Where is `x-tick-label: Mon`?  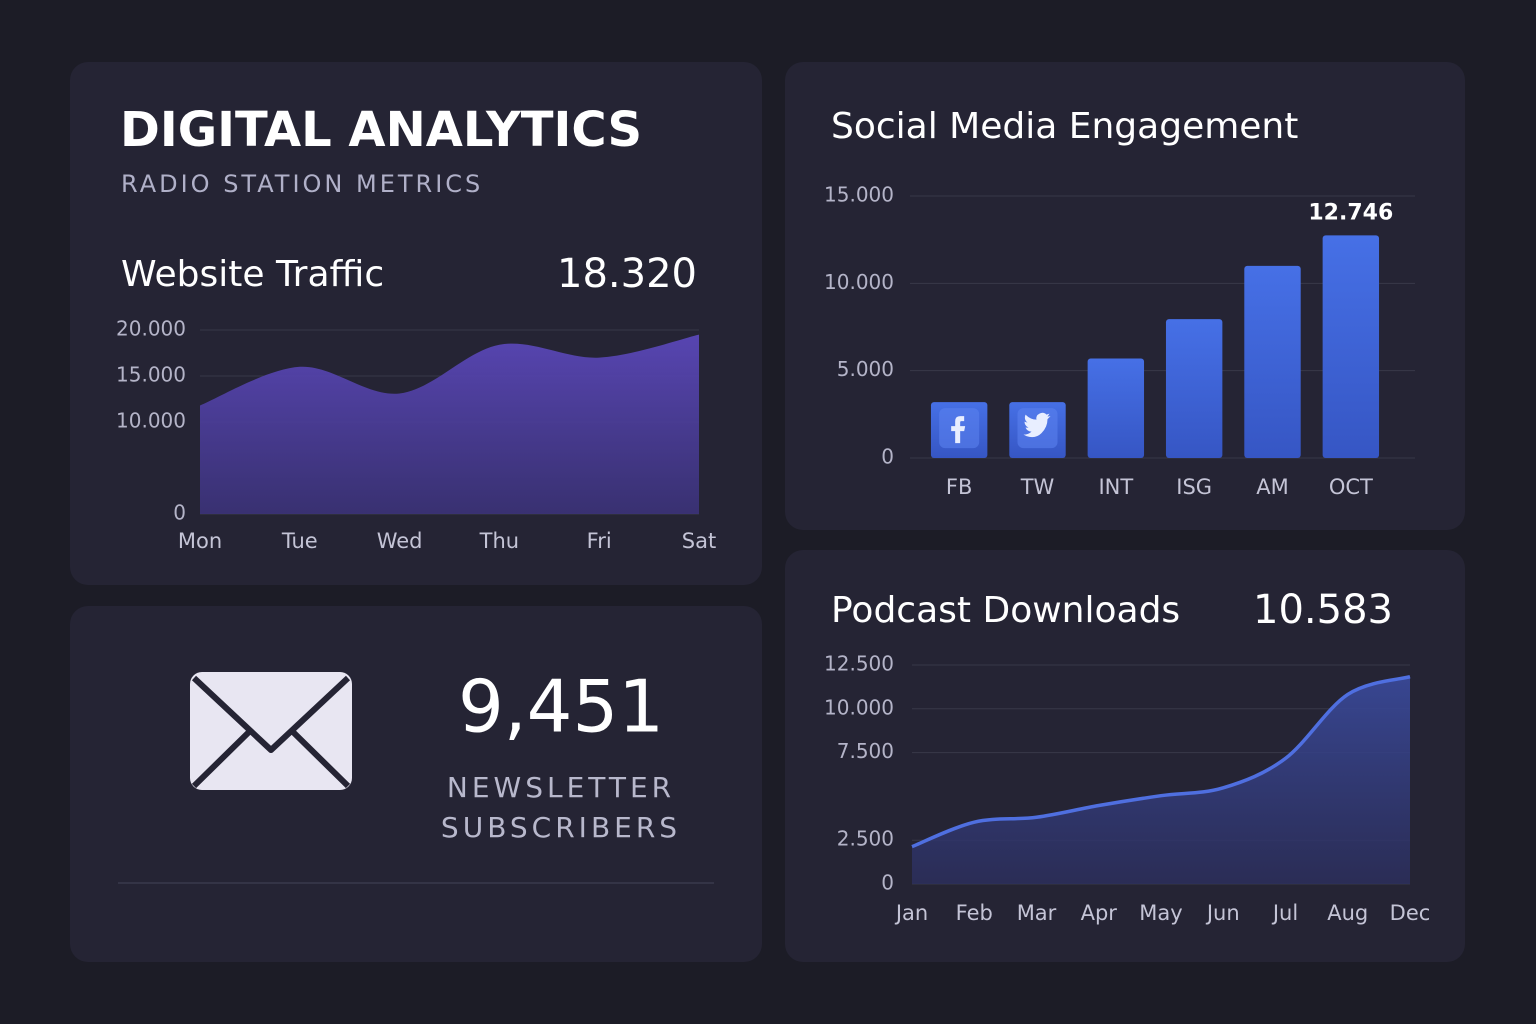 x-tick-label: Mon is located at coordinates (200, 541).